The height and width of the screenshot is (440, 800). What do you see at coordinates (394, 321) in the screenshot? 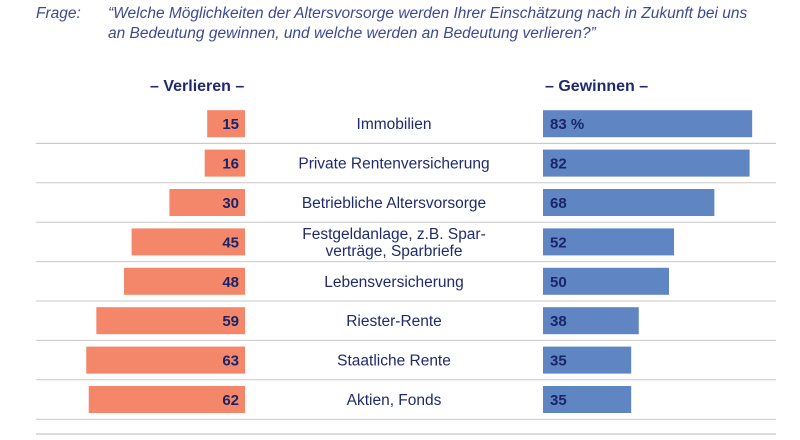
I see `category-label: Riester-Rente` at bounding box center [394, 321].